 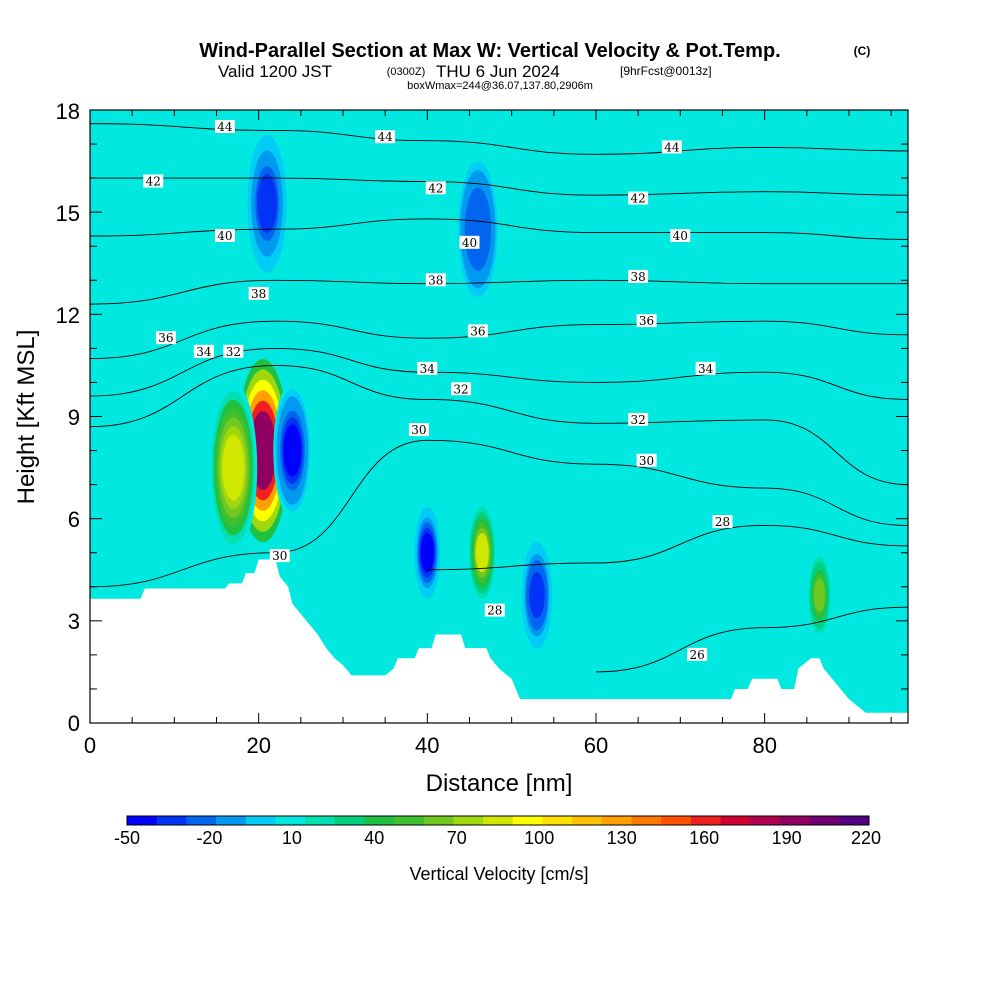 What do you see at coordinates (68, 213) in the screenshot?
I see `y-tick-15: 15` at bounding box center [68, 213].